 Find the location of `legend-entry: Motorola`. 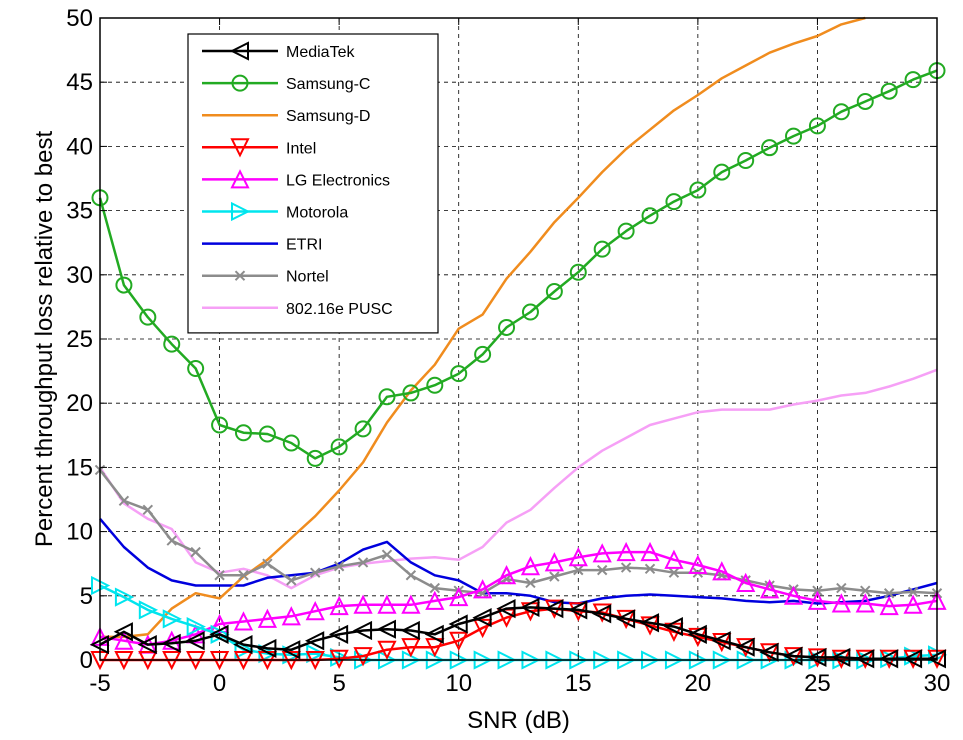

legend-entry: Motorola is located at coordinates (275, 211).